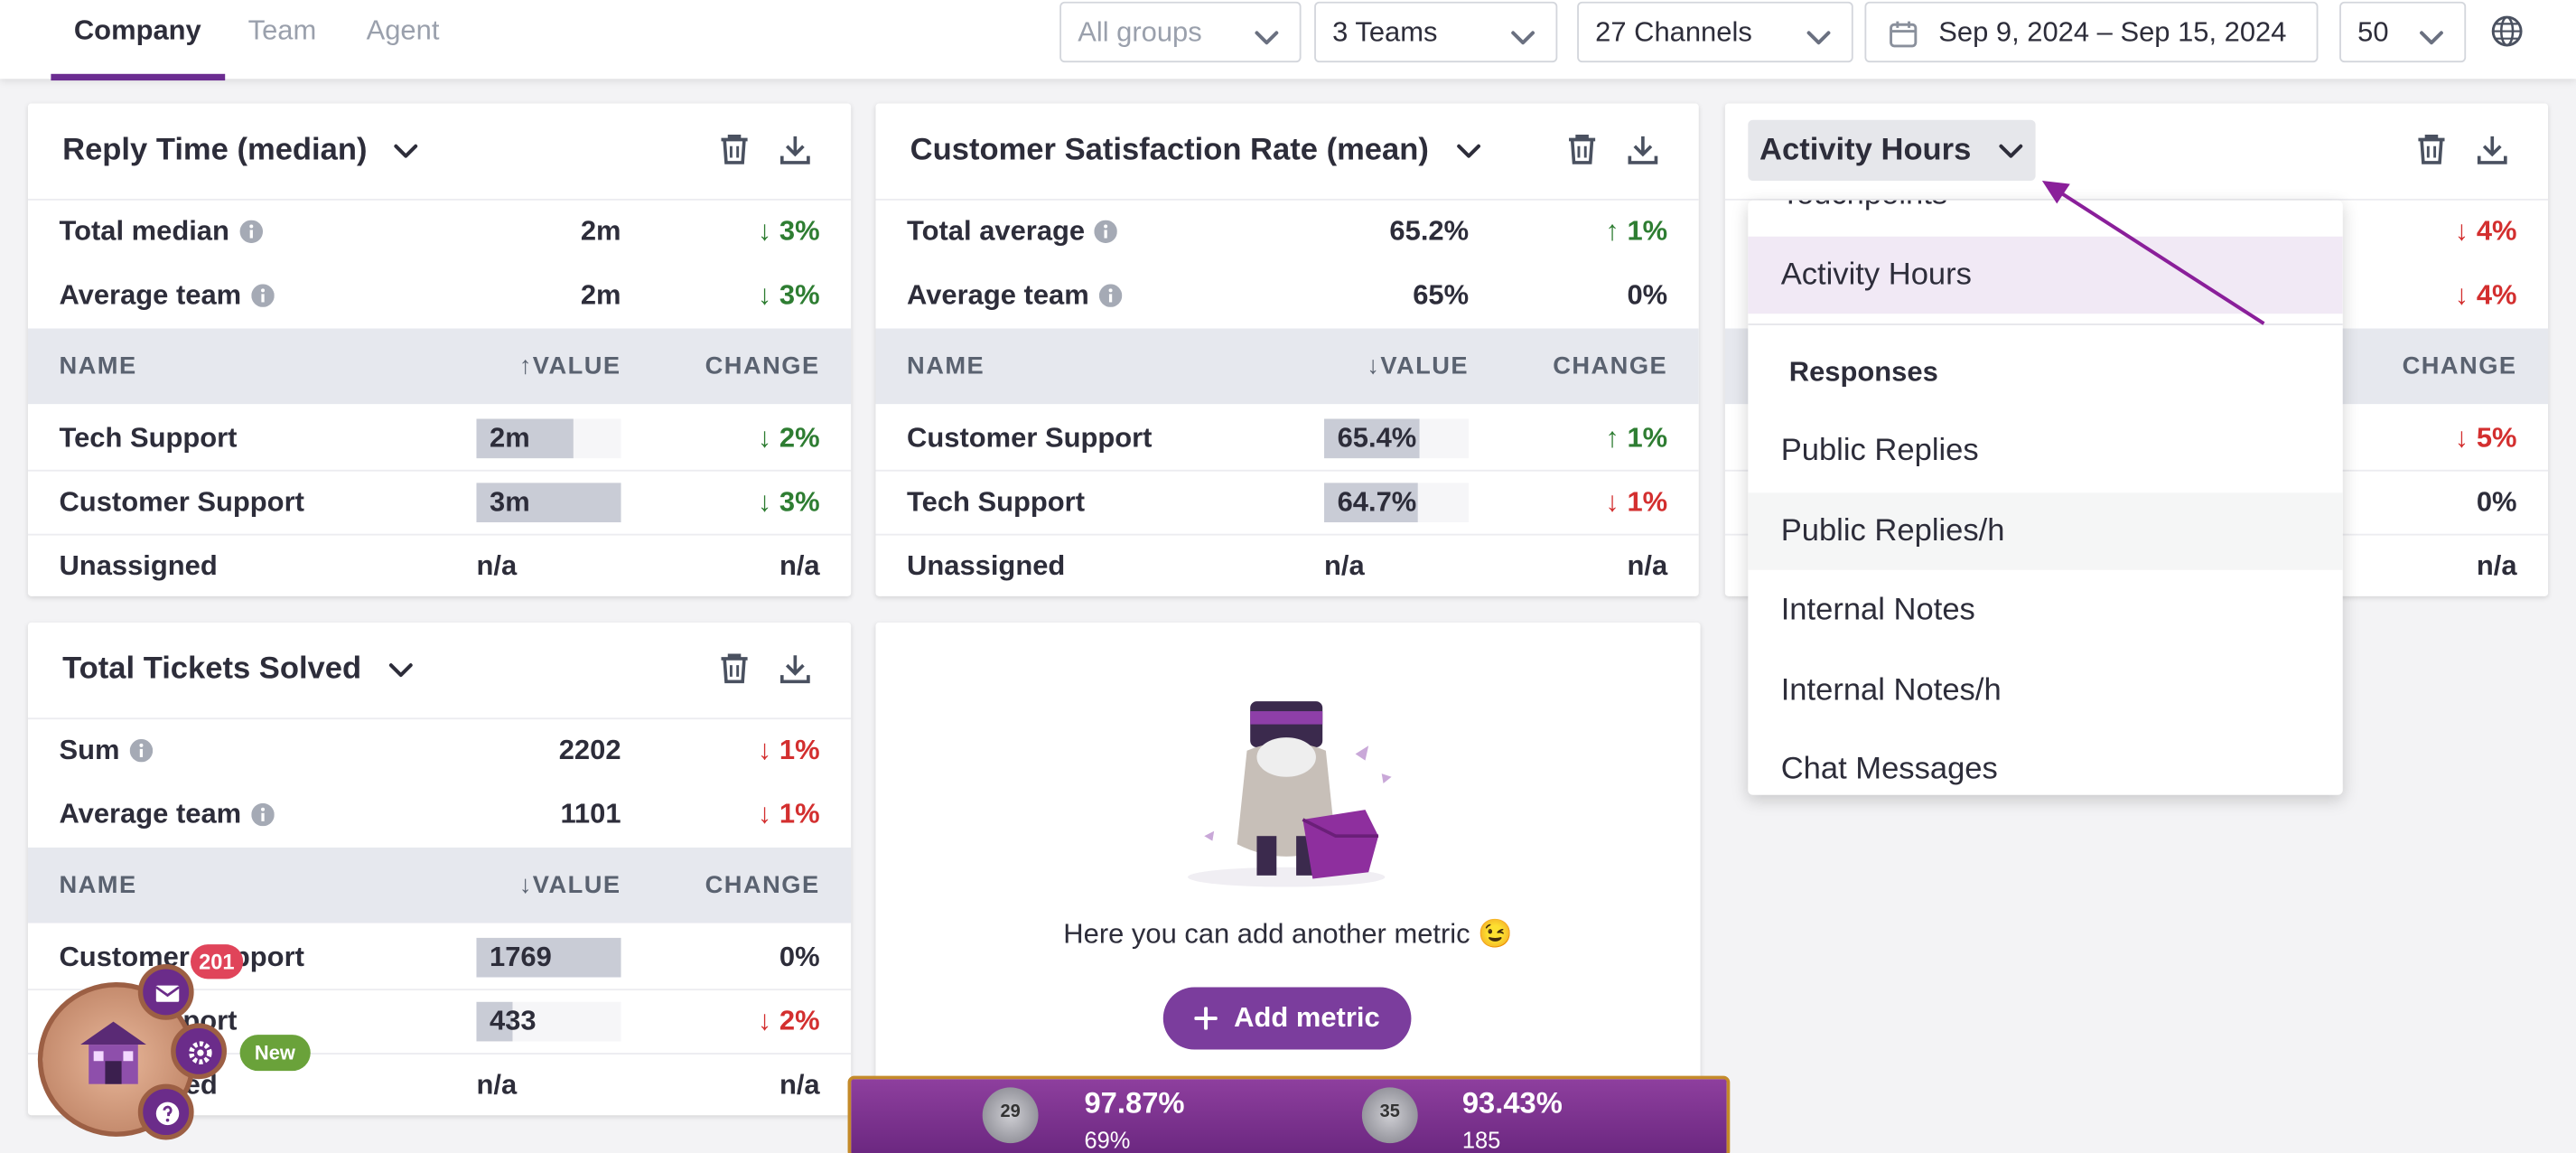 This screenshot has height=1153, width=2576. I want to click on globe-icon, so click(2506, 34).